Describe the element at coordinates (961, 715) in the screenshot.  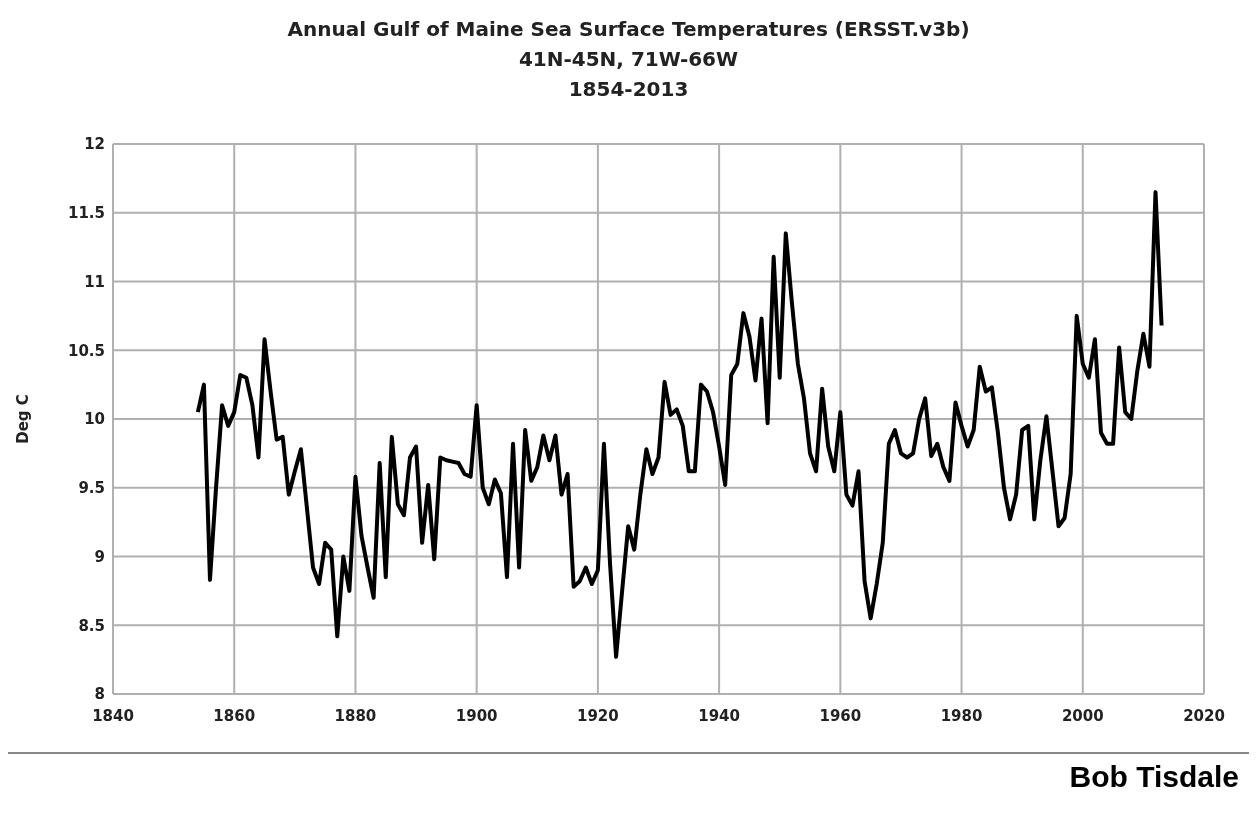
I see `x-tick-label: 1980` at that location.